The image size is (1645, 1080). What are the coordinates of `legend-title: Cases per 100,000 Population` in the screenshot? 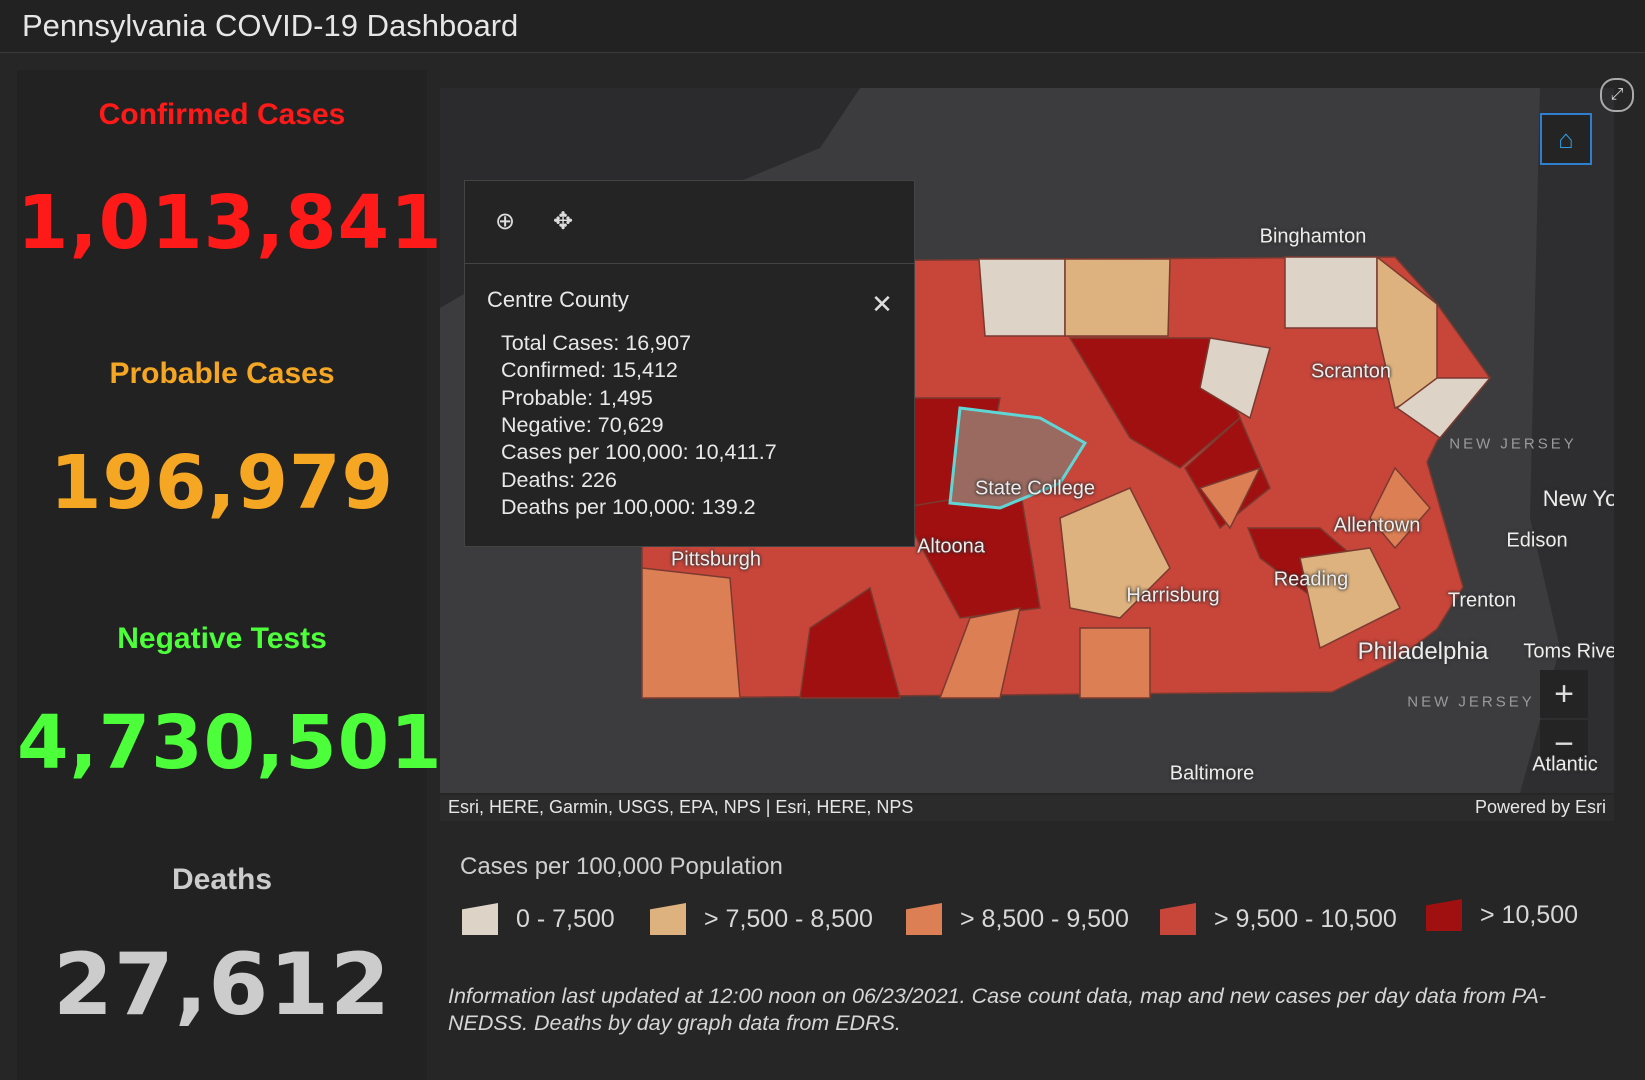 It's located at (621, 866).